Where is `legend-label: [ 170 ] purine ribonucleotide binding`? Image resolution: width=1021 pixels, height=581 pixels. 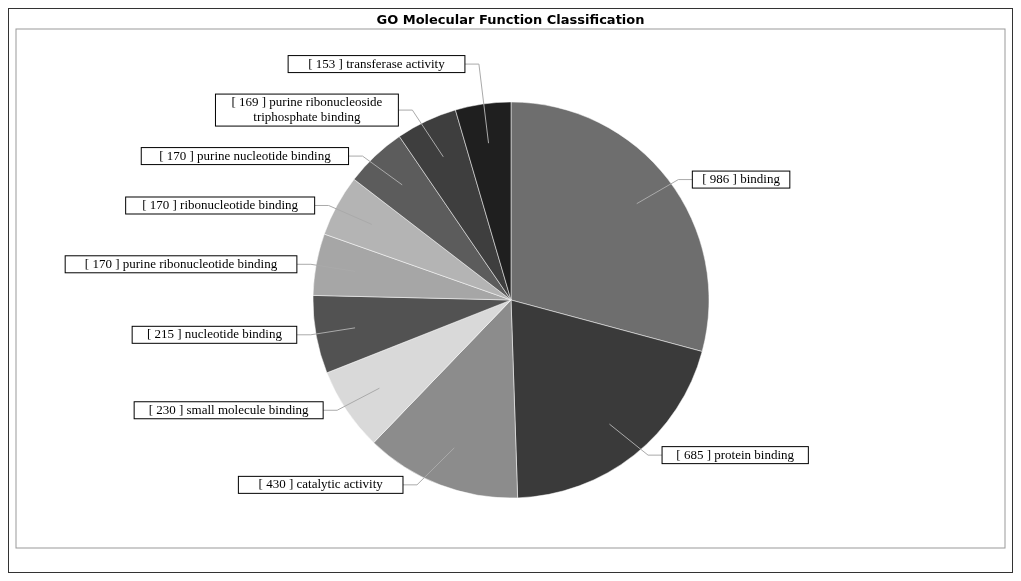 legend-label: [ 170 ] purine ribonucleotide binding is located at coordinates (181, 263).